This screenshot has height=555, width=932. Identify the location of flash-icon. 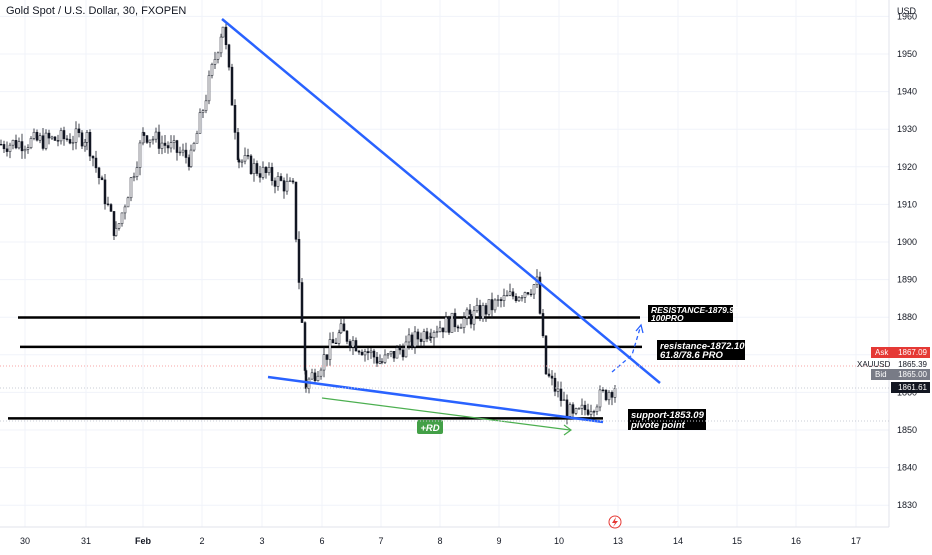
(615, 522).